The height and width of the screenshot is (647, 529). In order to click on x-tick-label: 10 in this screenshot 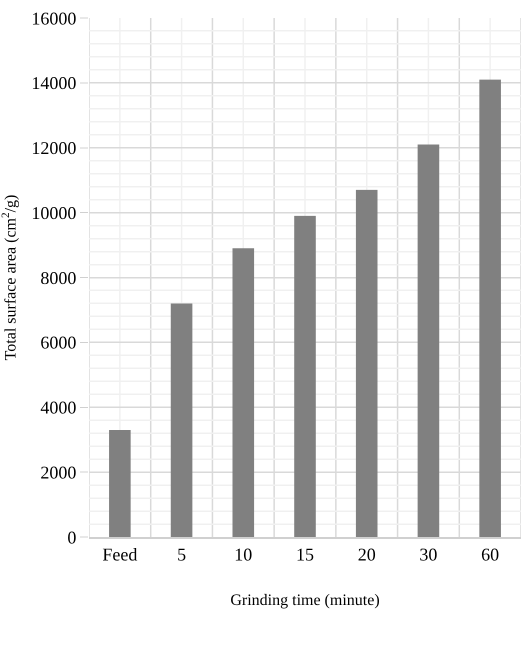, I will do `click(243, 554)`.